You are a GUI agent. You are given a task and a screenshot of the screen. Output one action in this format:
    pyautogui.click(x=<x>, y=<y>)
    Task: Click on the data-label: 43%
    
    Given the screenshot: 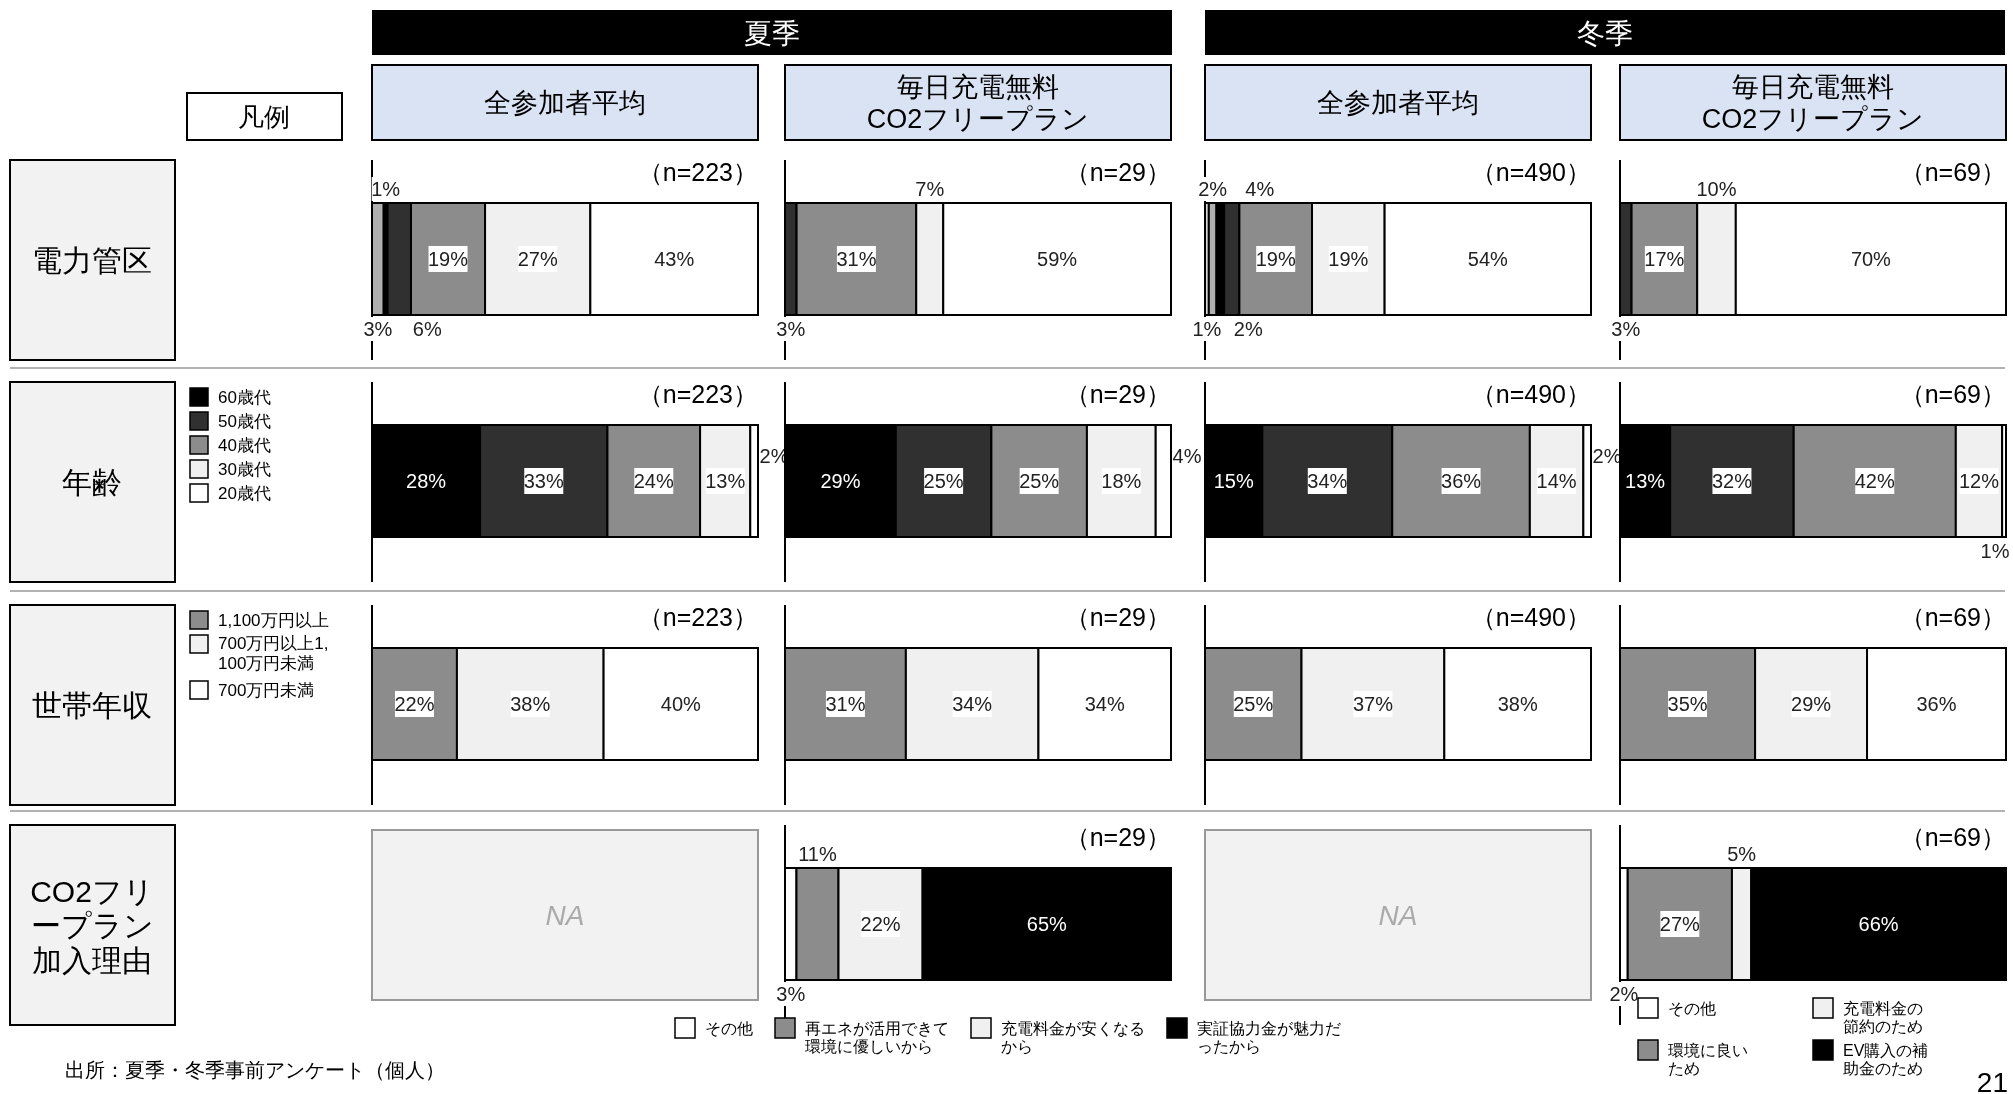 What is the action you would take?
    pyautogui.click(x=674, y=259)
    